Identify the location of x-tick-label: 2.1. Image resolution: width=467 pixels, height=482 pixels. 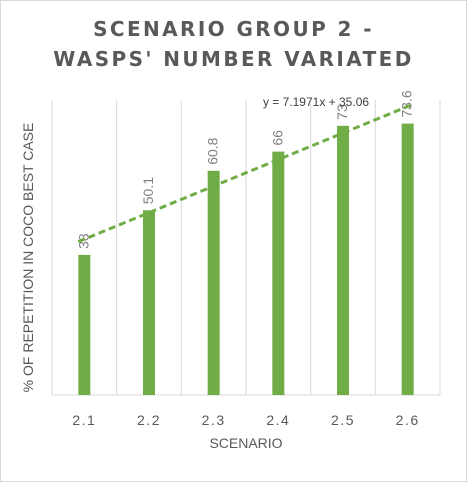
(84, 420).